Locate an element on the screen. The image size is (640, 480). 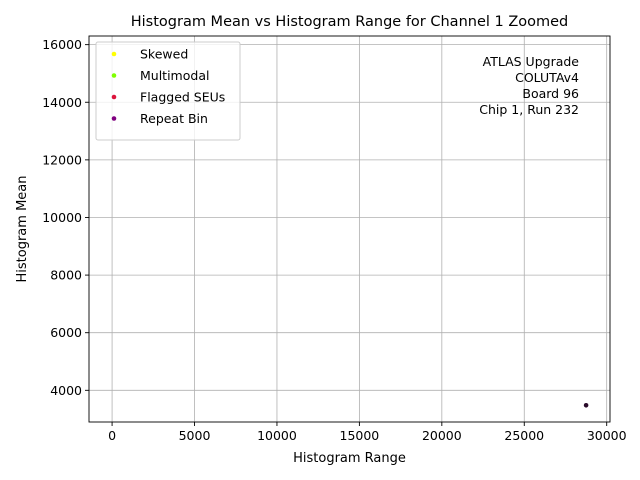
x-tick-label: 10000 is located at coordinates (277, 435).